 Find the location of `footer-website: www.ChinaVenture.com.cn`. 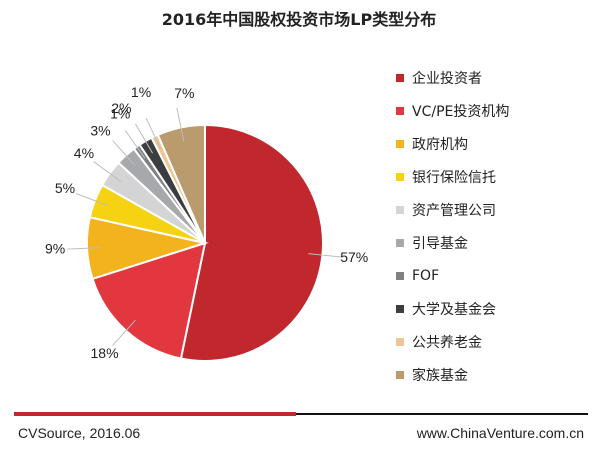

footer-website: www.ChinaVenture.com.cn is located at coordinates (500, 433).